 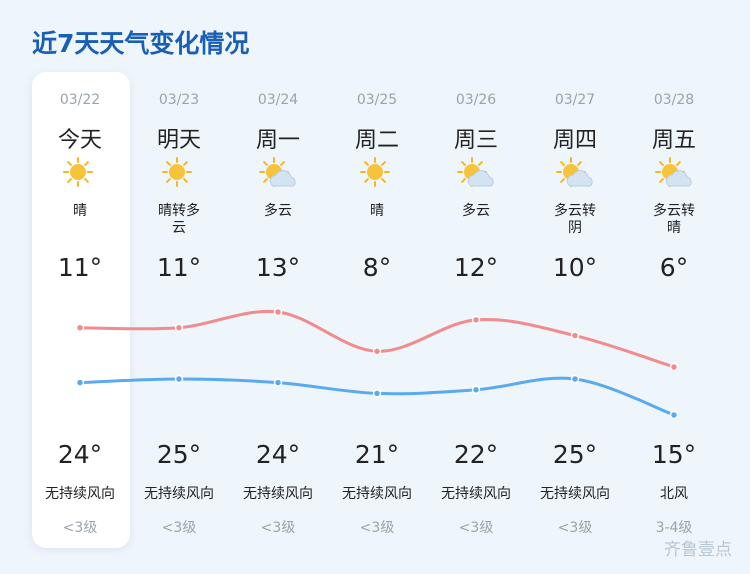 What do you see at coordinates (674, 454) in the screenshot?
I see `bottom-temp: 15°` at bounding box center [674, 454].